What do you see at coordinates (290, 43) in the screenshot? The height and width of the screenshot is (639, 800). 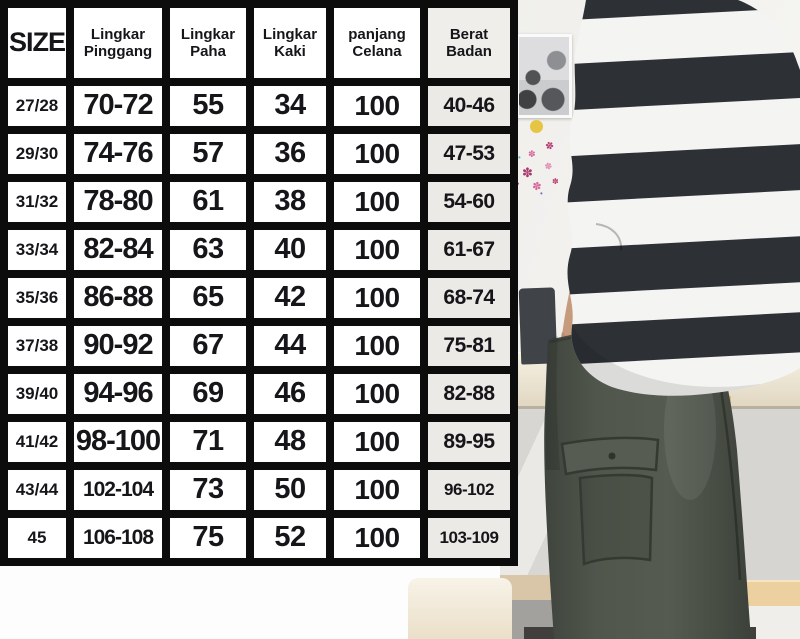 I see `header-cell-lingkar-kaki: Lingkar Kaki` at bounding box center [290, 43].